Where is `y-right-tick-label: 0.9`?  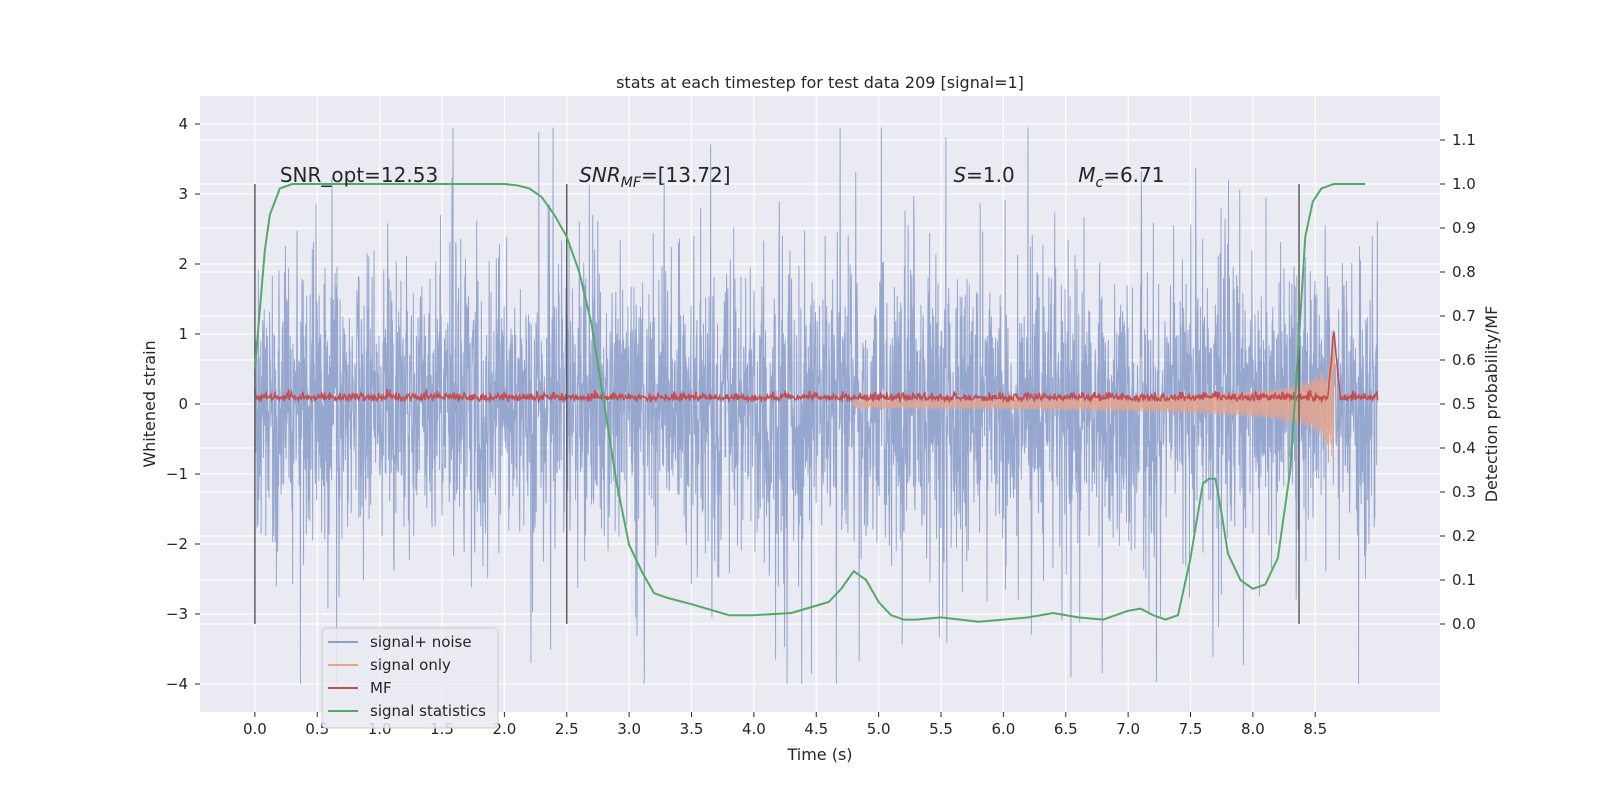
y-right-tick-label: 0.9 is located at coordinates (1464, 228).